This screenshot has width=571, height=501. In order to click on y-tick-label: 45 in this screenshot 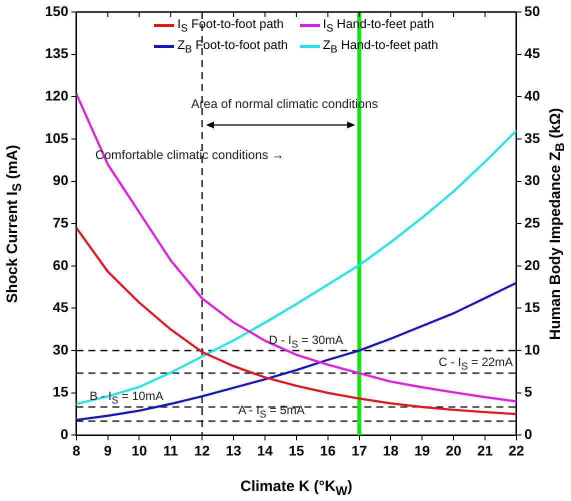, I will do `click(60, 307)`.